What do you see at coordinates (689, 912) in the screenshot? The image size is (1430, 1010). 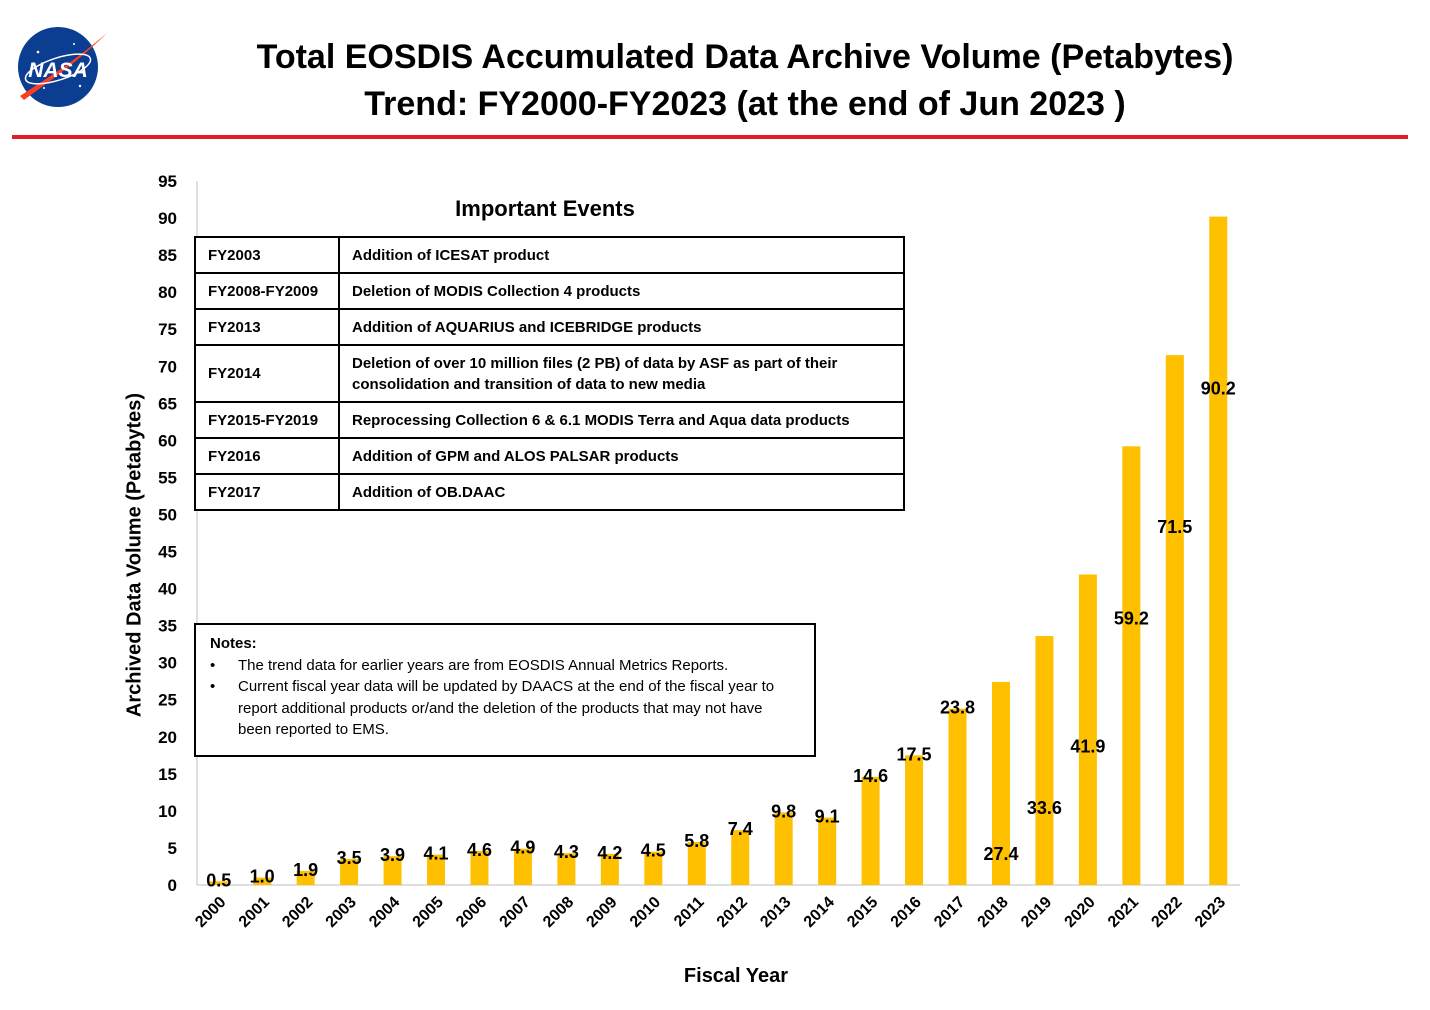 I see `x-tick-label: 2011` at bounding box center [689, 912].